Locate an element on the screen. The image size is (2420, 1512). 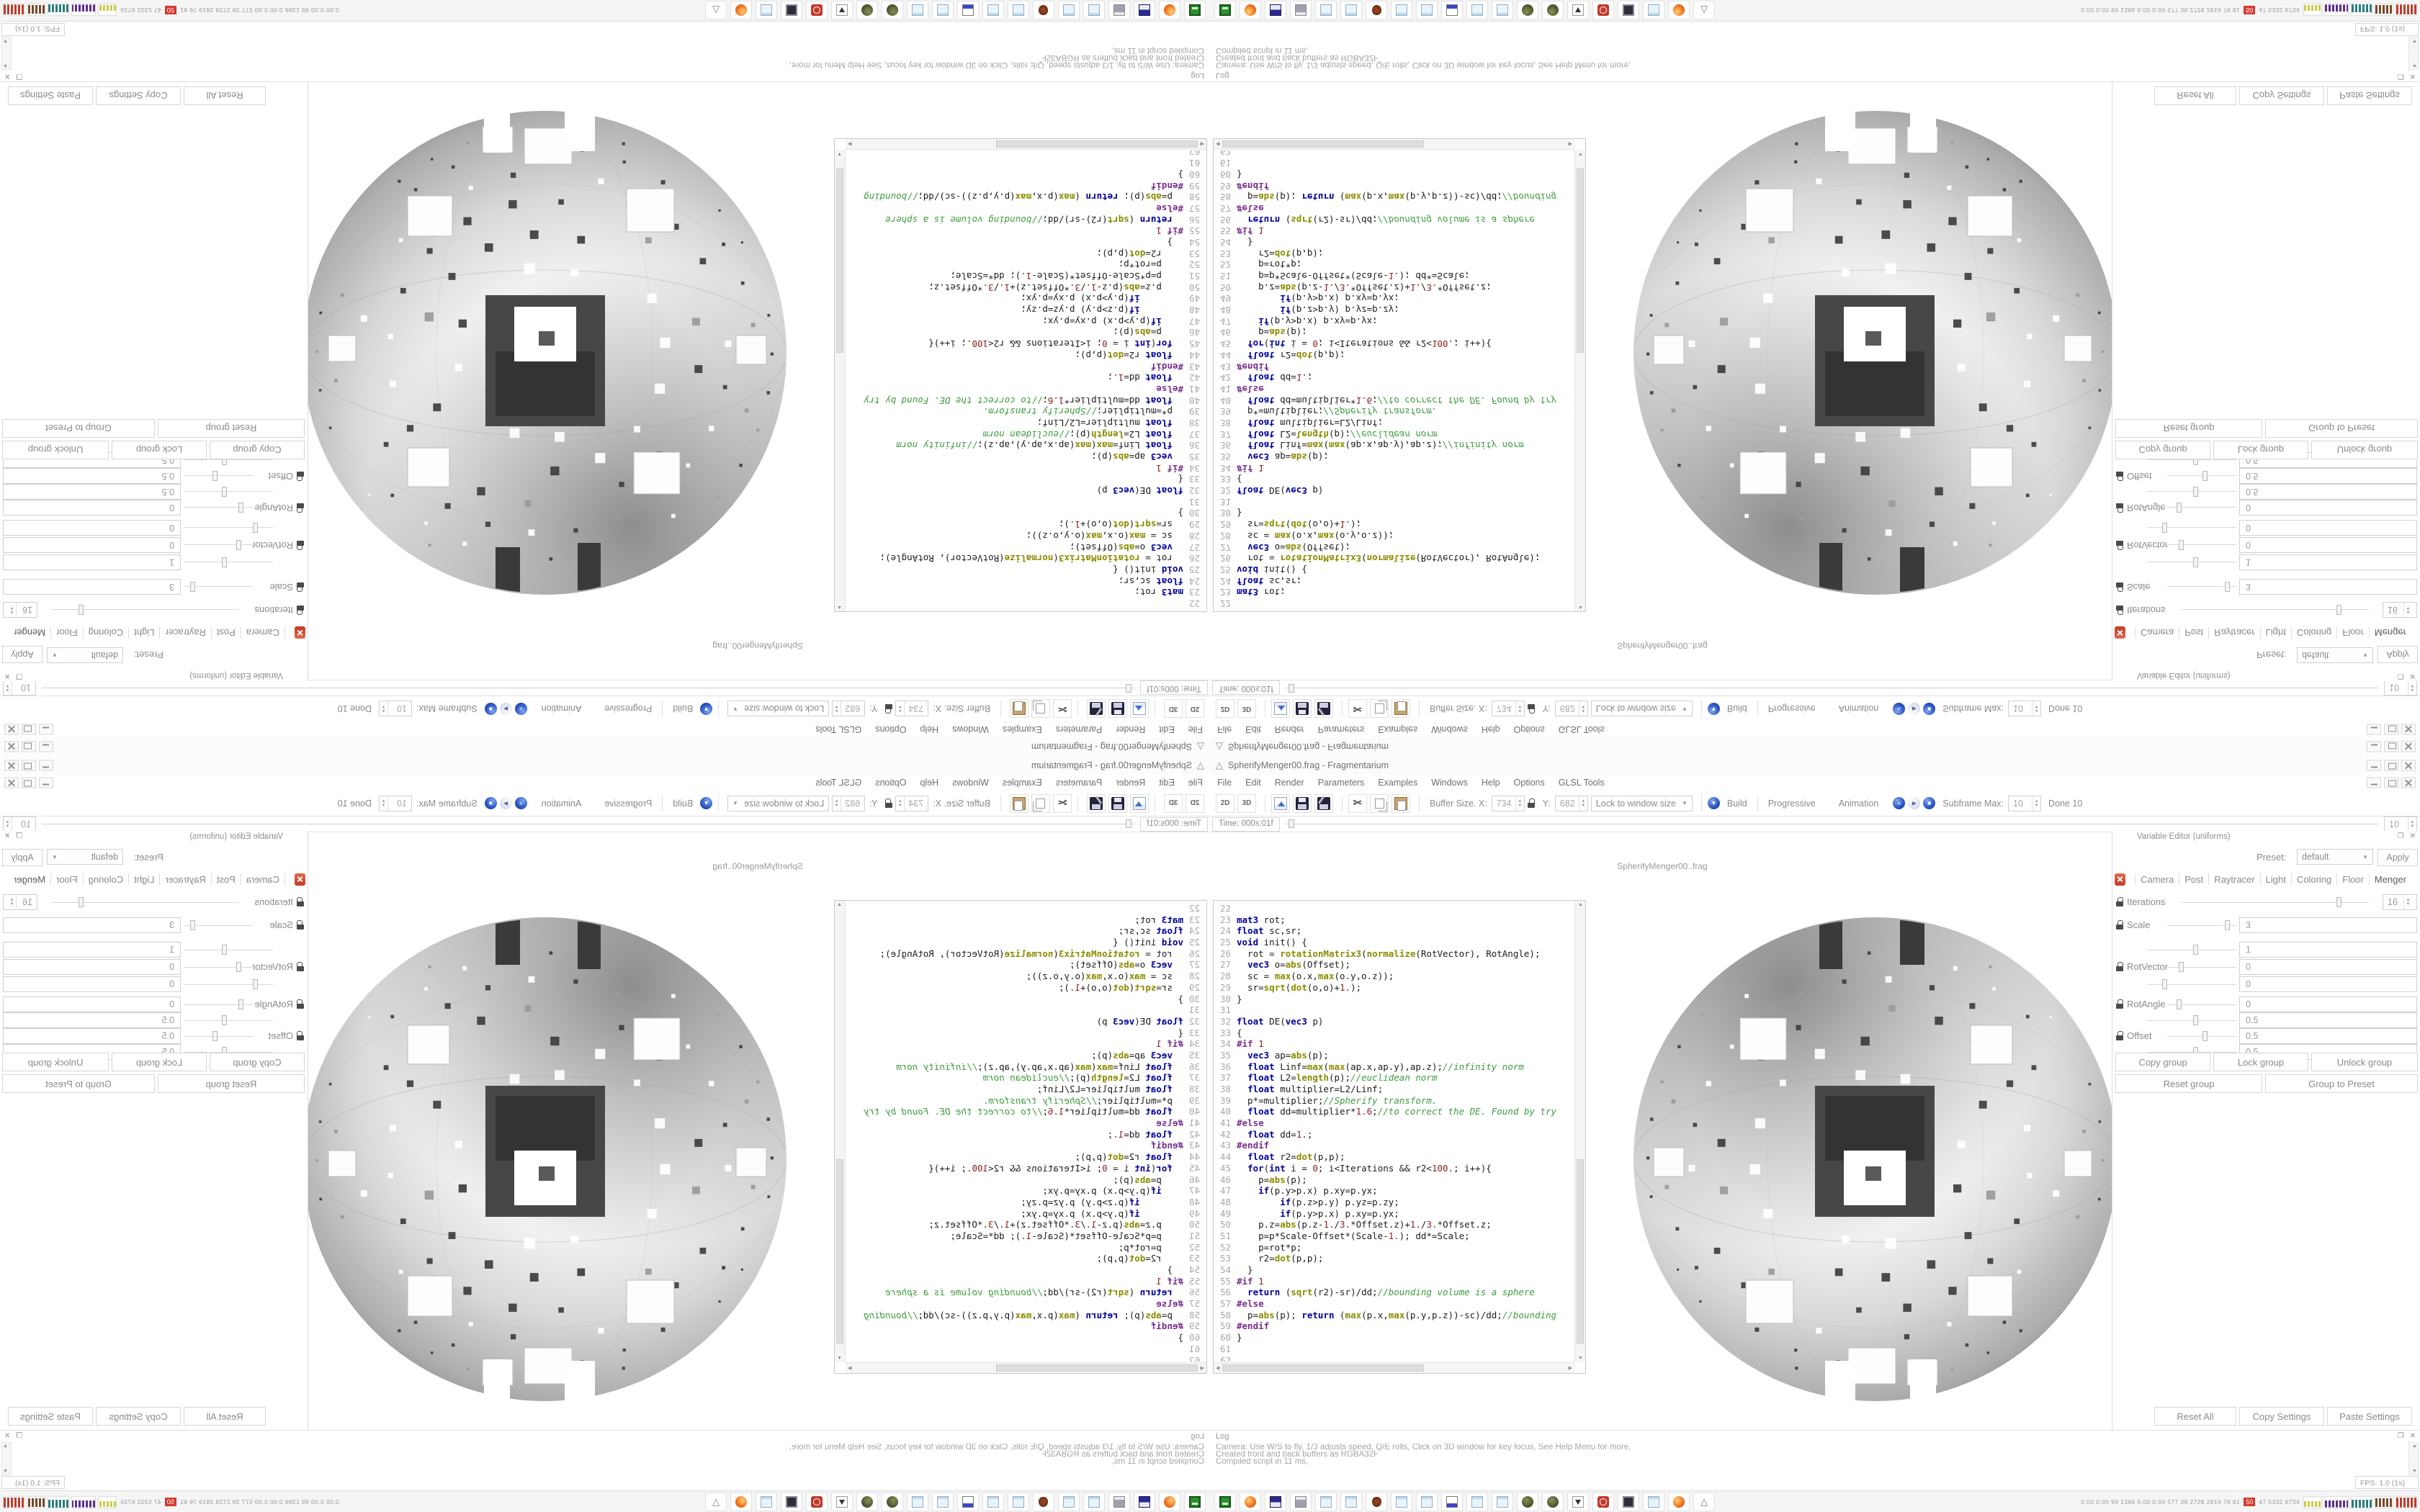
close-icon: ✕ is located at coordinates (7, 676).